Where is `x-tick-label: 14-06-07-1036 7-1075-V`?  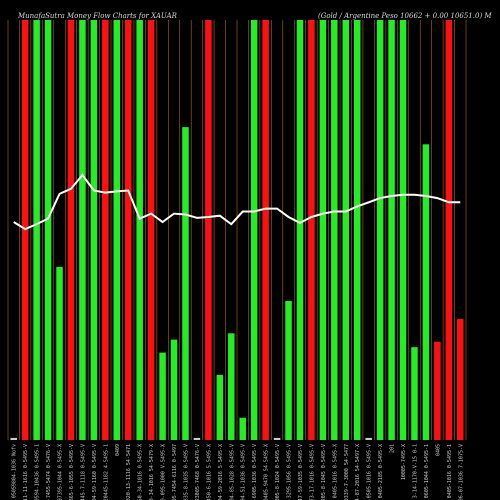 x-tick-label: 14-06-07-1036 7-1075-V is located at coordinates (461, 472).